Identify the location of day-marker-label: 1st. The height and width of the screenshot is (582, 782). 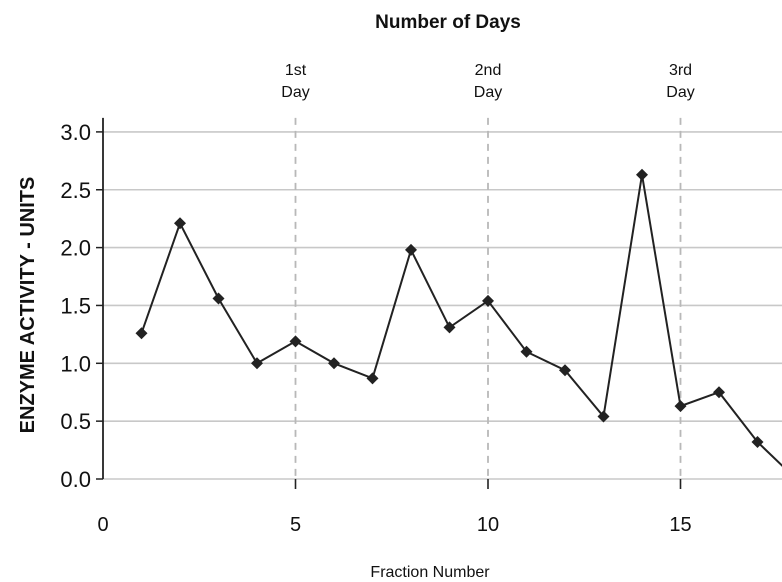
(296, 70).